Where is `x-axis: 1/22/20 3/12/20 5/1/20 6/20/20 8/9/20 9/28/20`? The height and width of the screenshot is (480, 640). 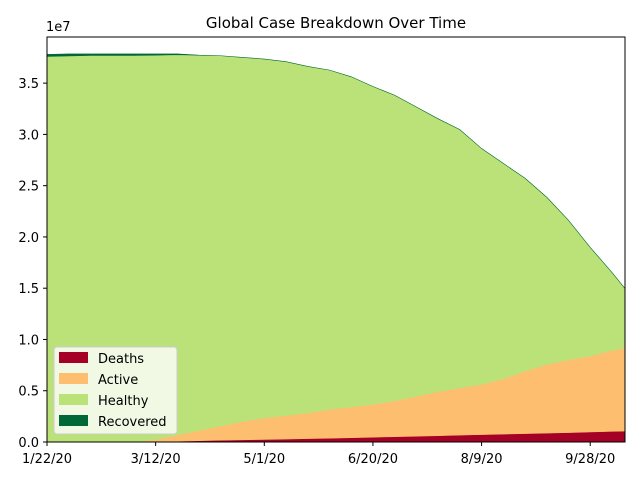 x-axis: 1/22/20 3/12/20 5/1/20 6/20/20 8/9/20 9/28/20 is located at coordinates (318, 454).